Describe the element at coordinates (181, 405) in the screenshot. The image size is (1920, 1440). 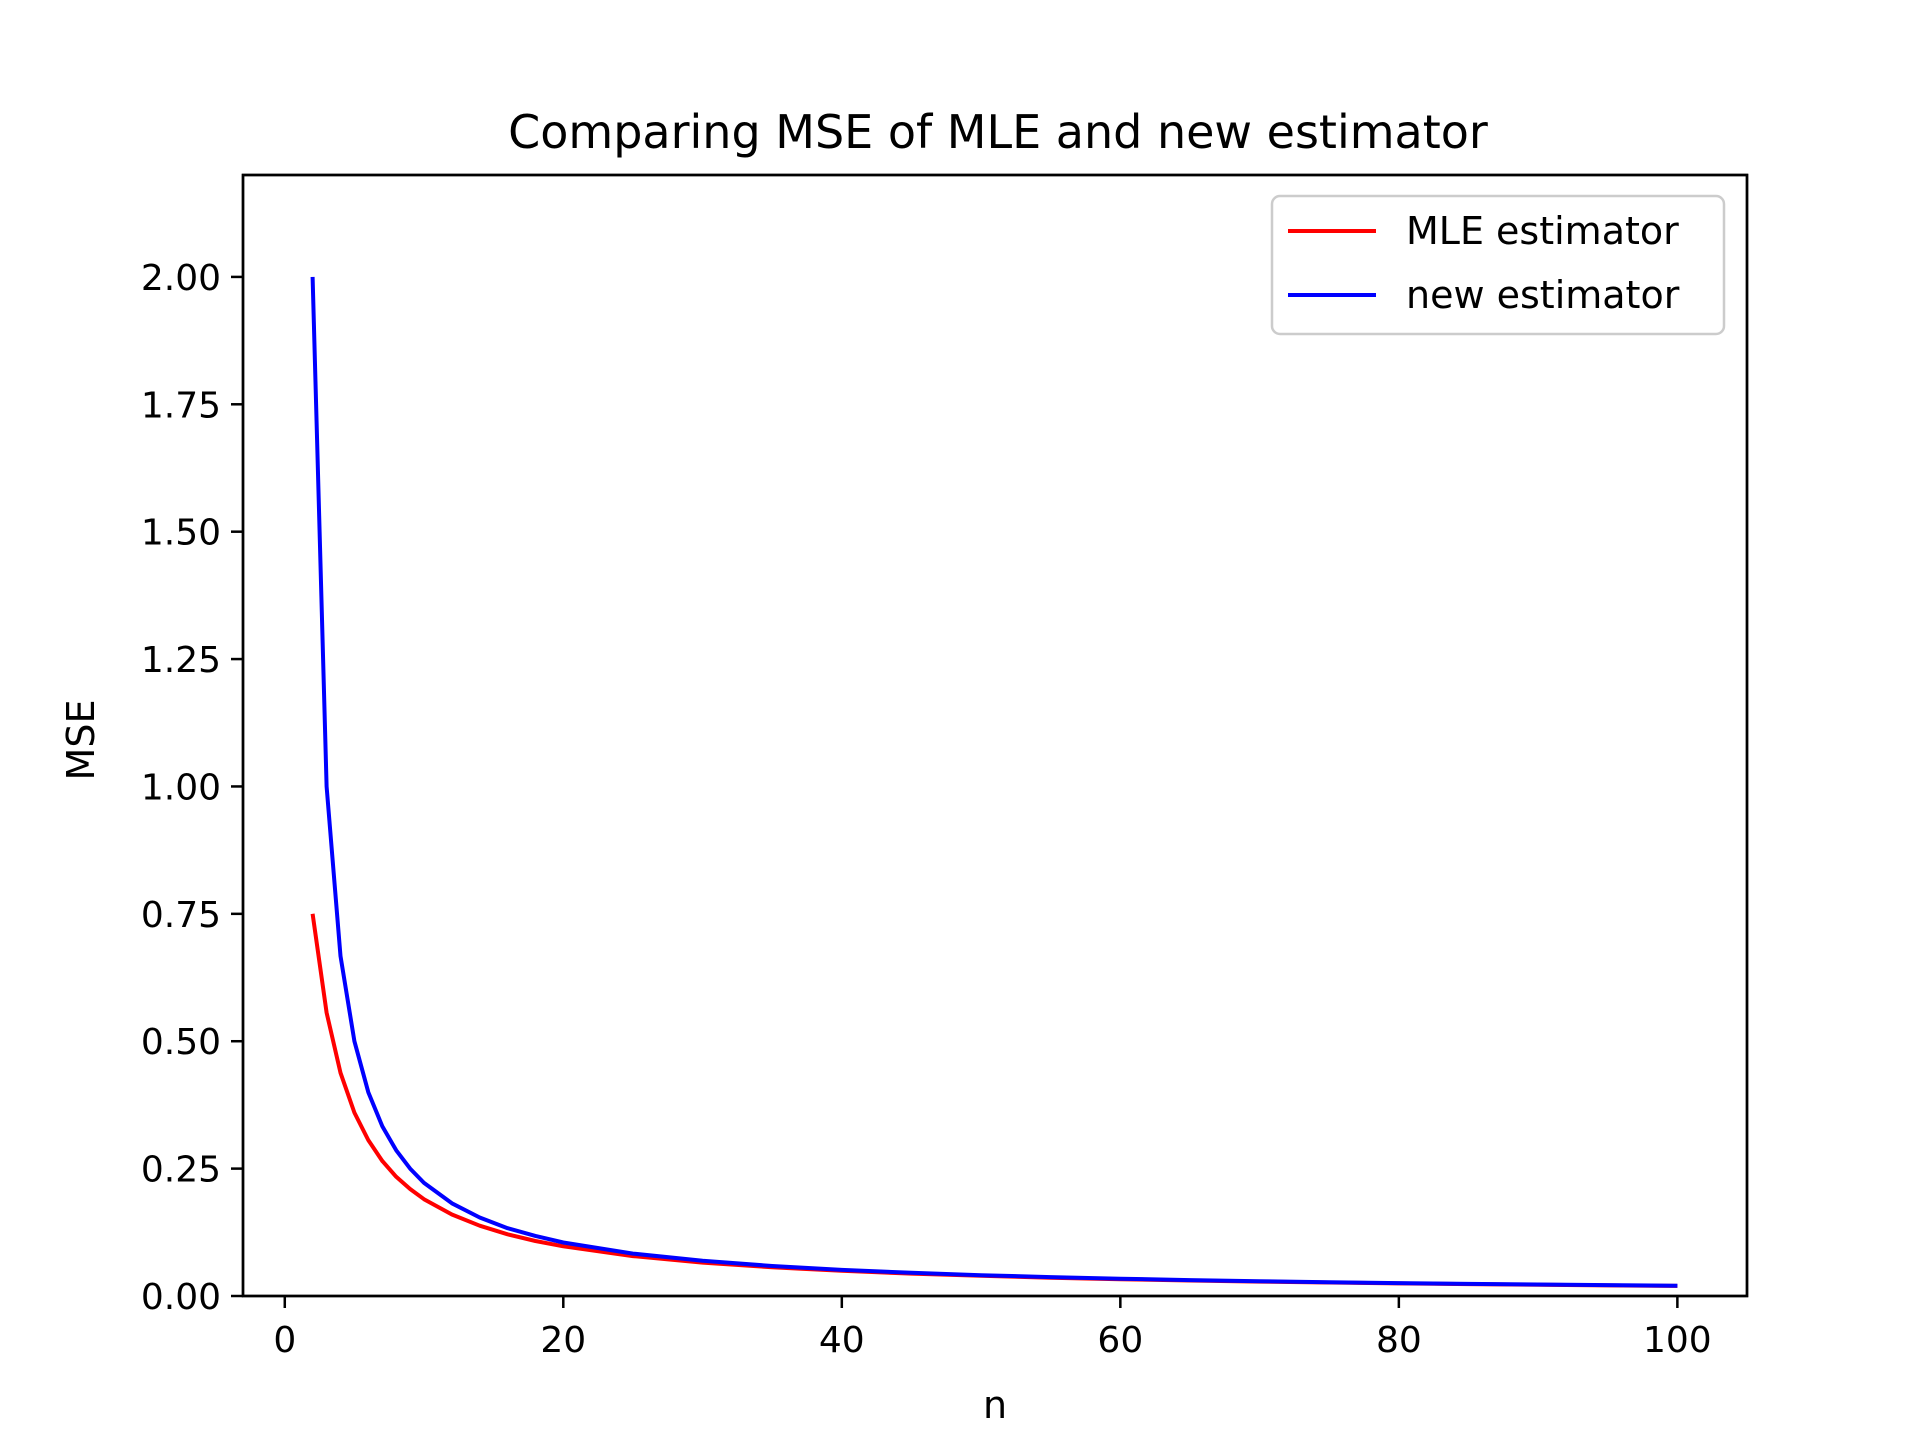
I see `y-tick-label: 1.75` at that location.